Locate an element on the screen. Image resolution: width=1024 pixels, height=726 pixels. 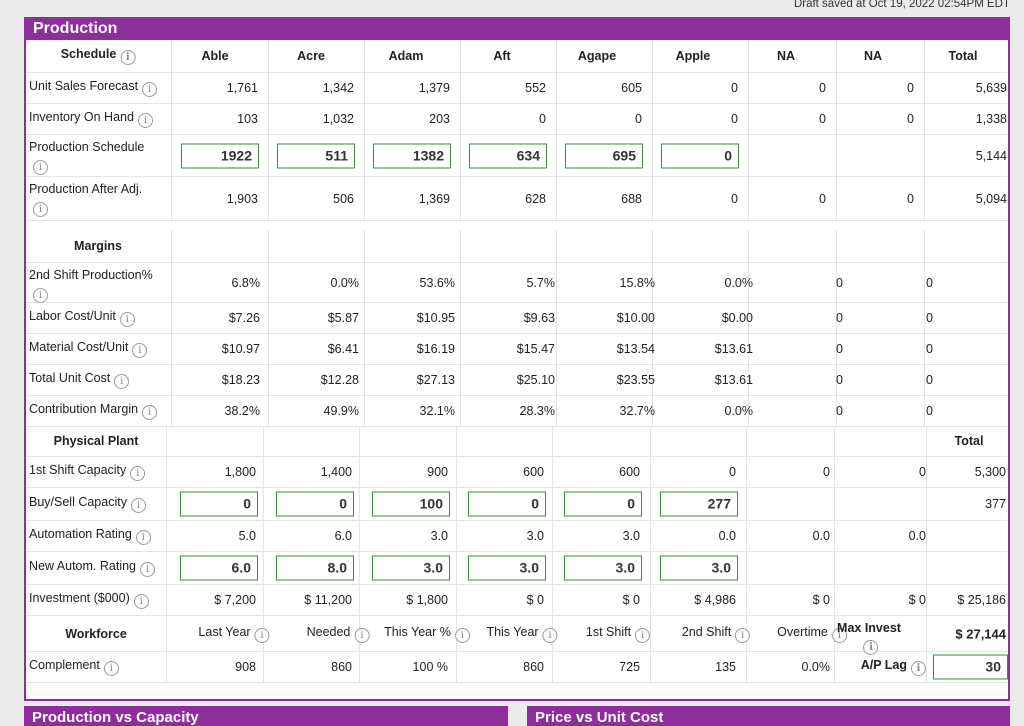
production-schedule-input: 1382 is located at coordinates (412, 155).